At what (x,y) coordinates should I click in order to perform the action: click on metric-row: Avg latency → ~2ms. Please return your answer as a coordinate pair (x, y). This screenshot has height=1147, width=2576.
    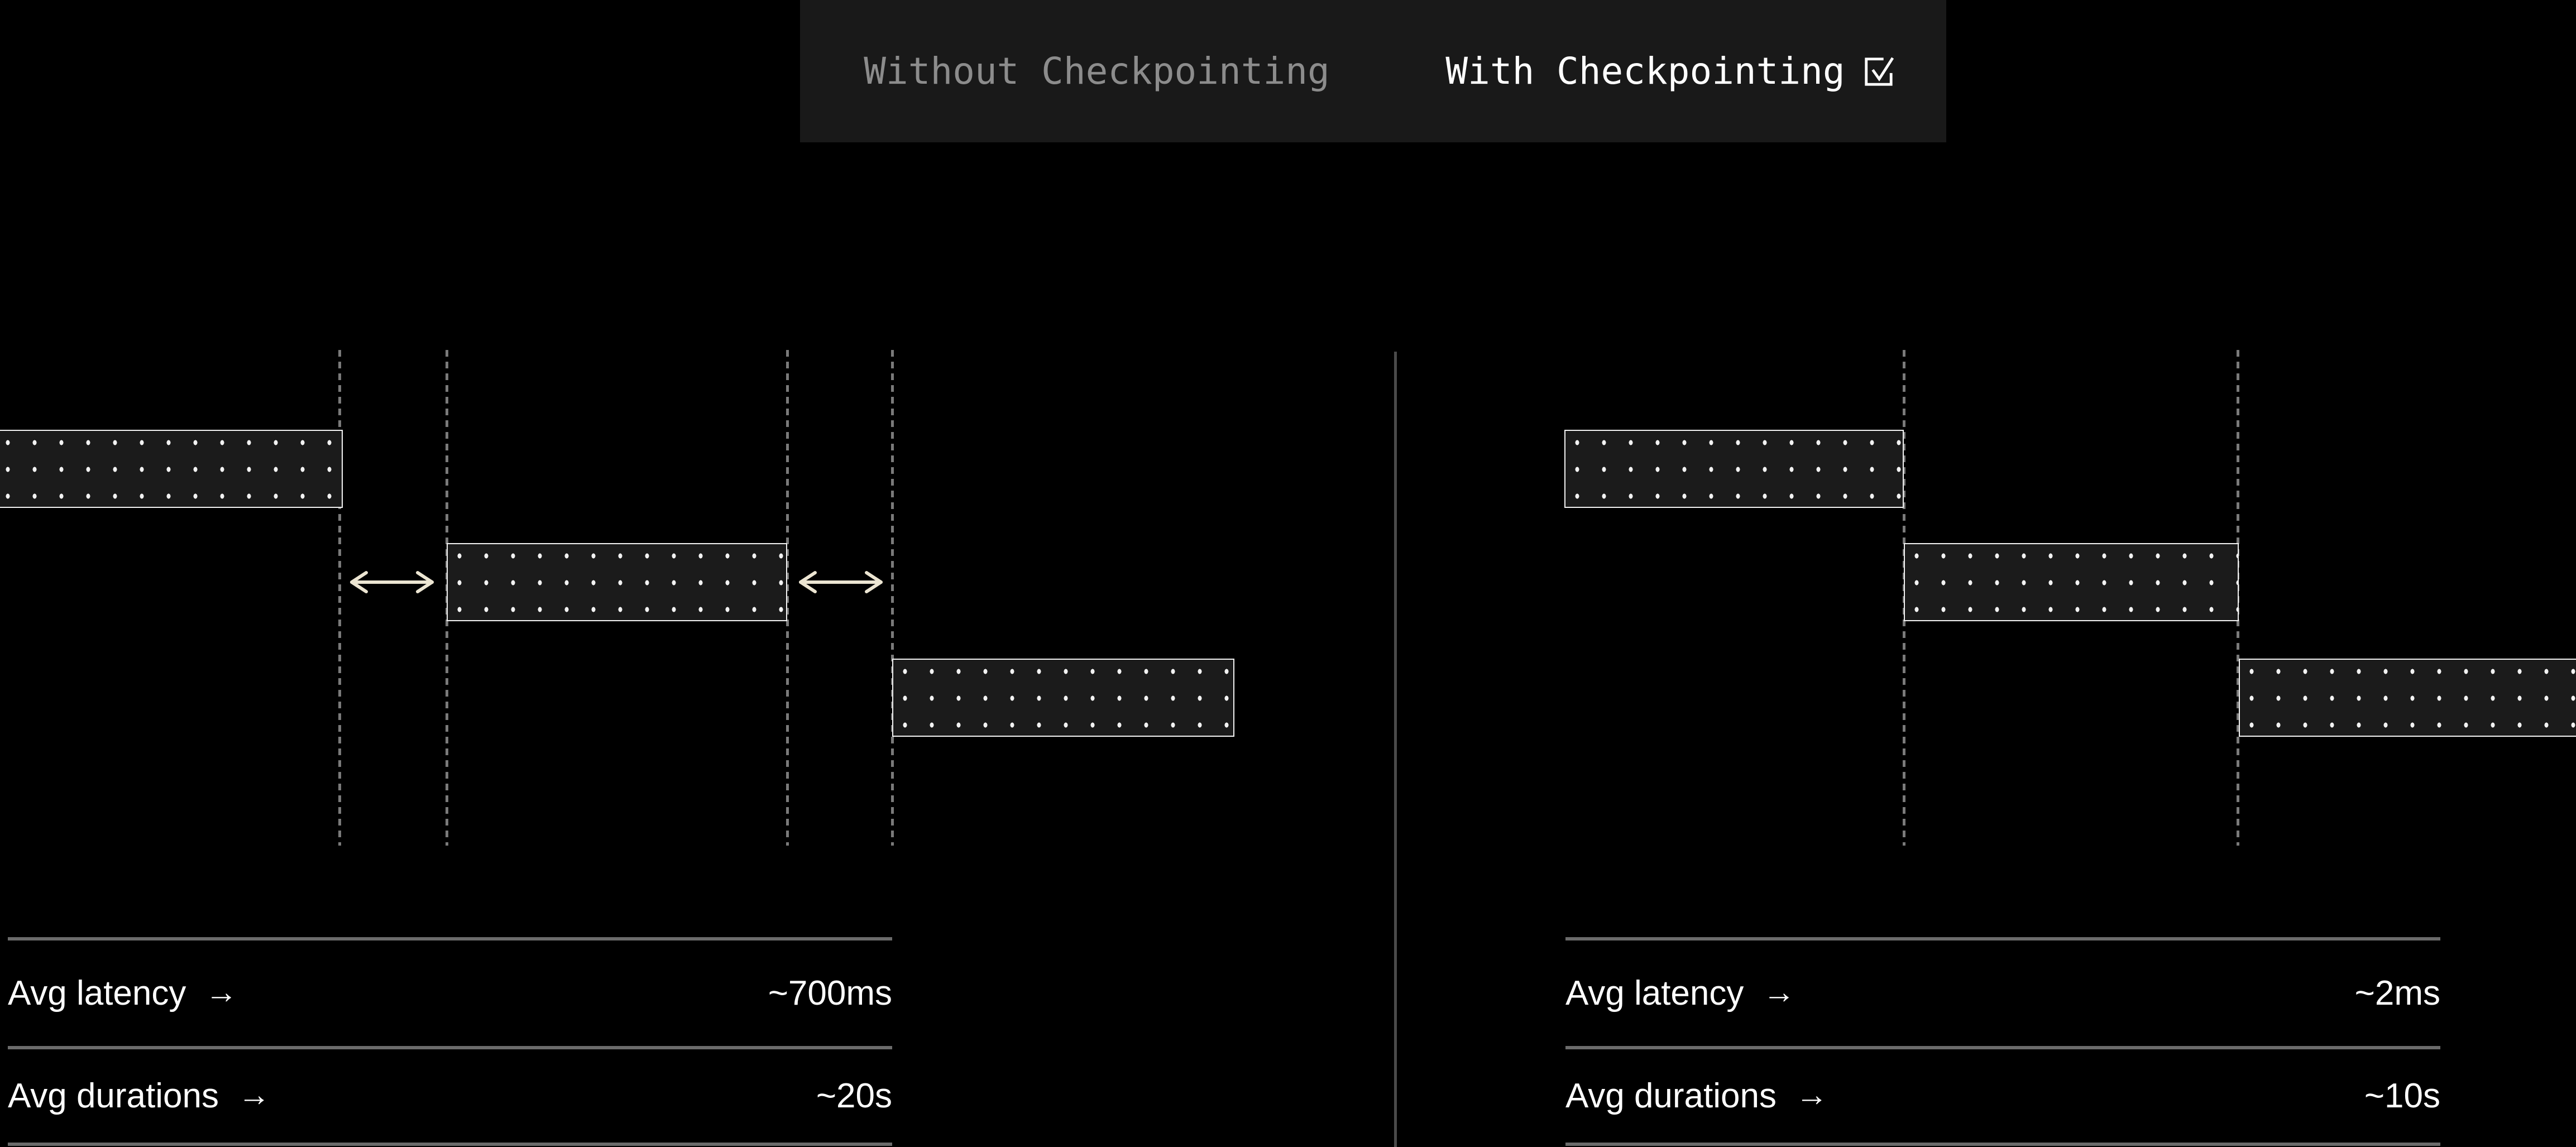
    Looking at the image, I should click on (2002, 993).